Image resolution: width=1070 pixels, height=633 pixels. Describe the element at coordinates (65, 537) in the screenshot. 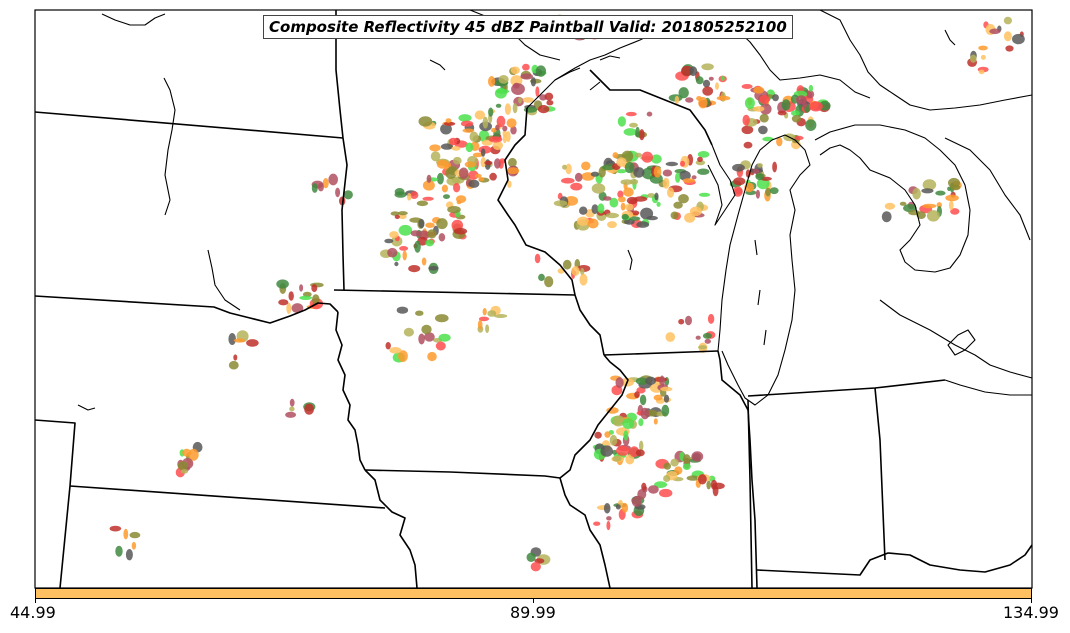

I see `boundary-co-ks` at that location.